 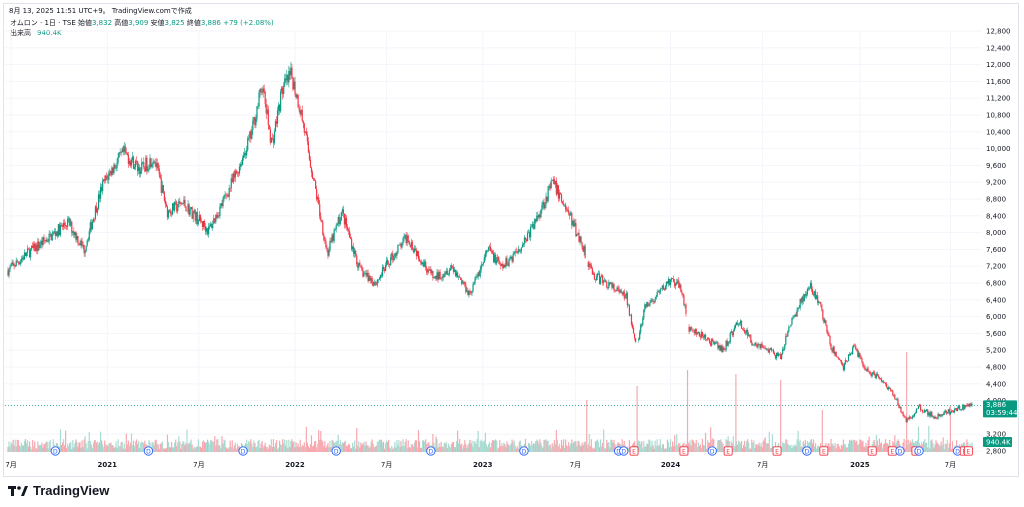 I want to click on earnings-marker-label: E, so click(x=824, y=452).